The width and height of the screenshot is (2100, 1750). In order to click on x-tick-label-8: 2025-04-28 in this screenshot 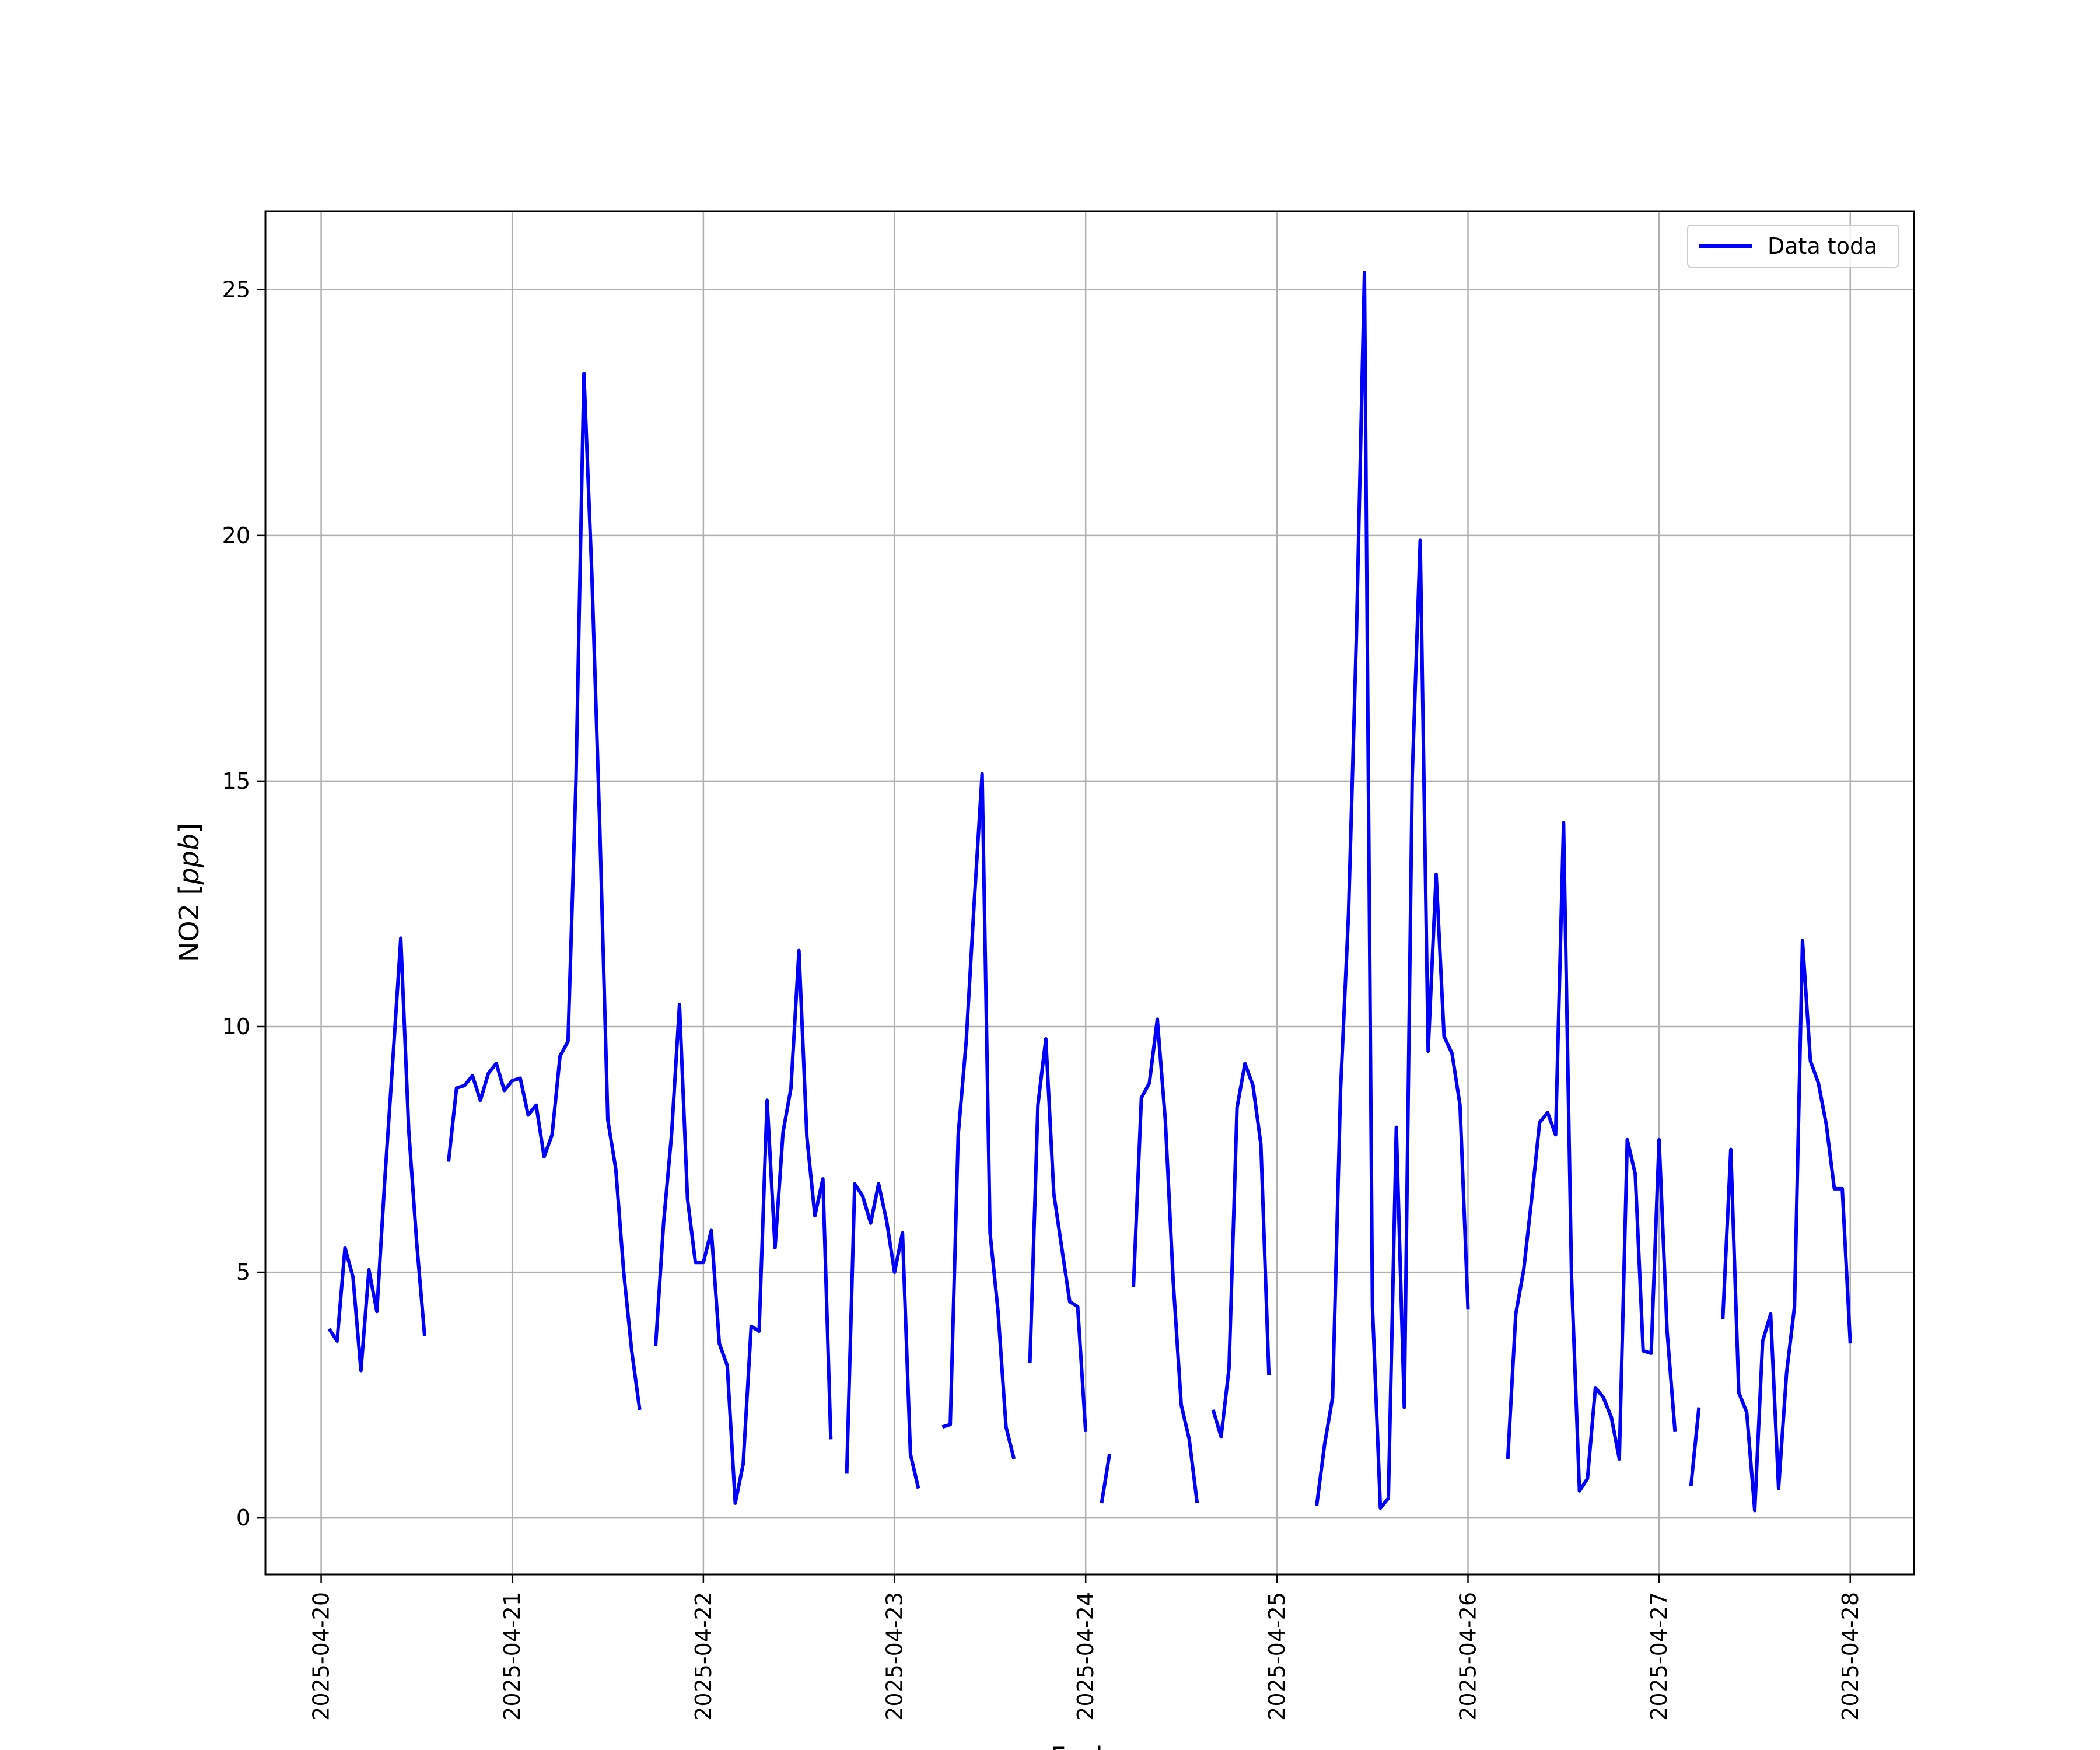, I will do `click(1850, 1657)`.